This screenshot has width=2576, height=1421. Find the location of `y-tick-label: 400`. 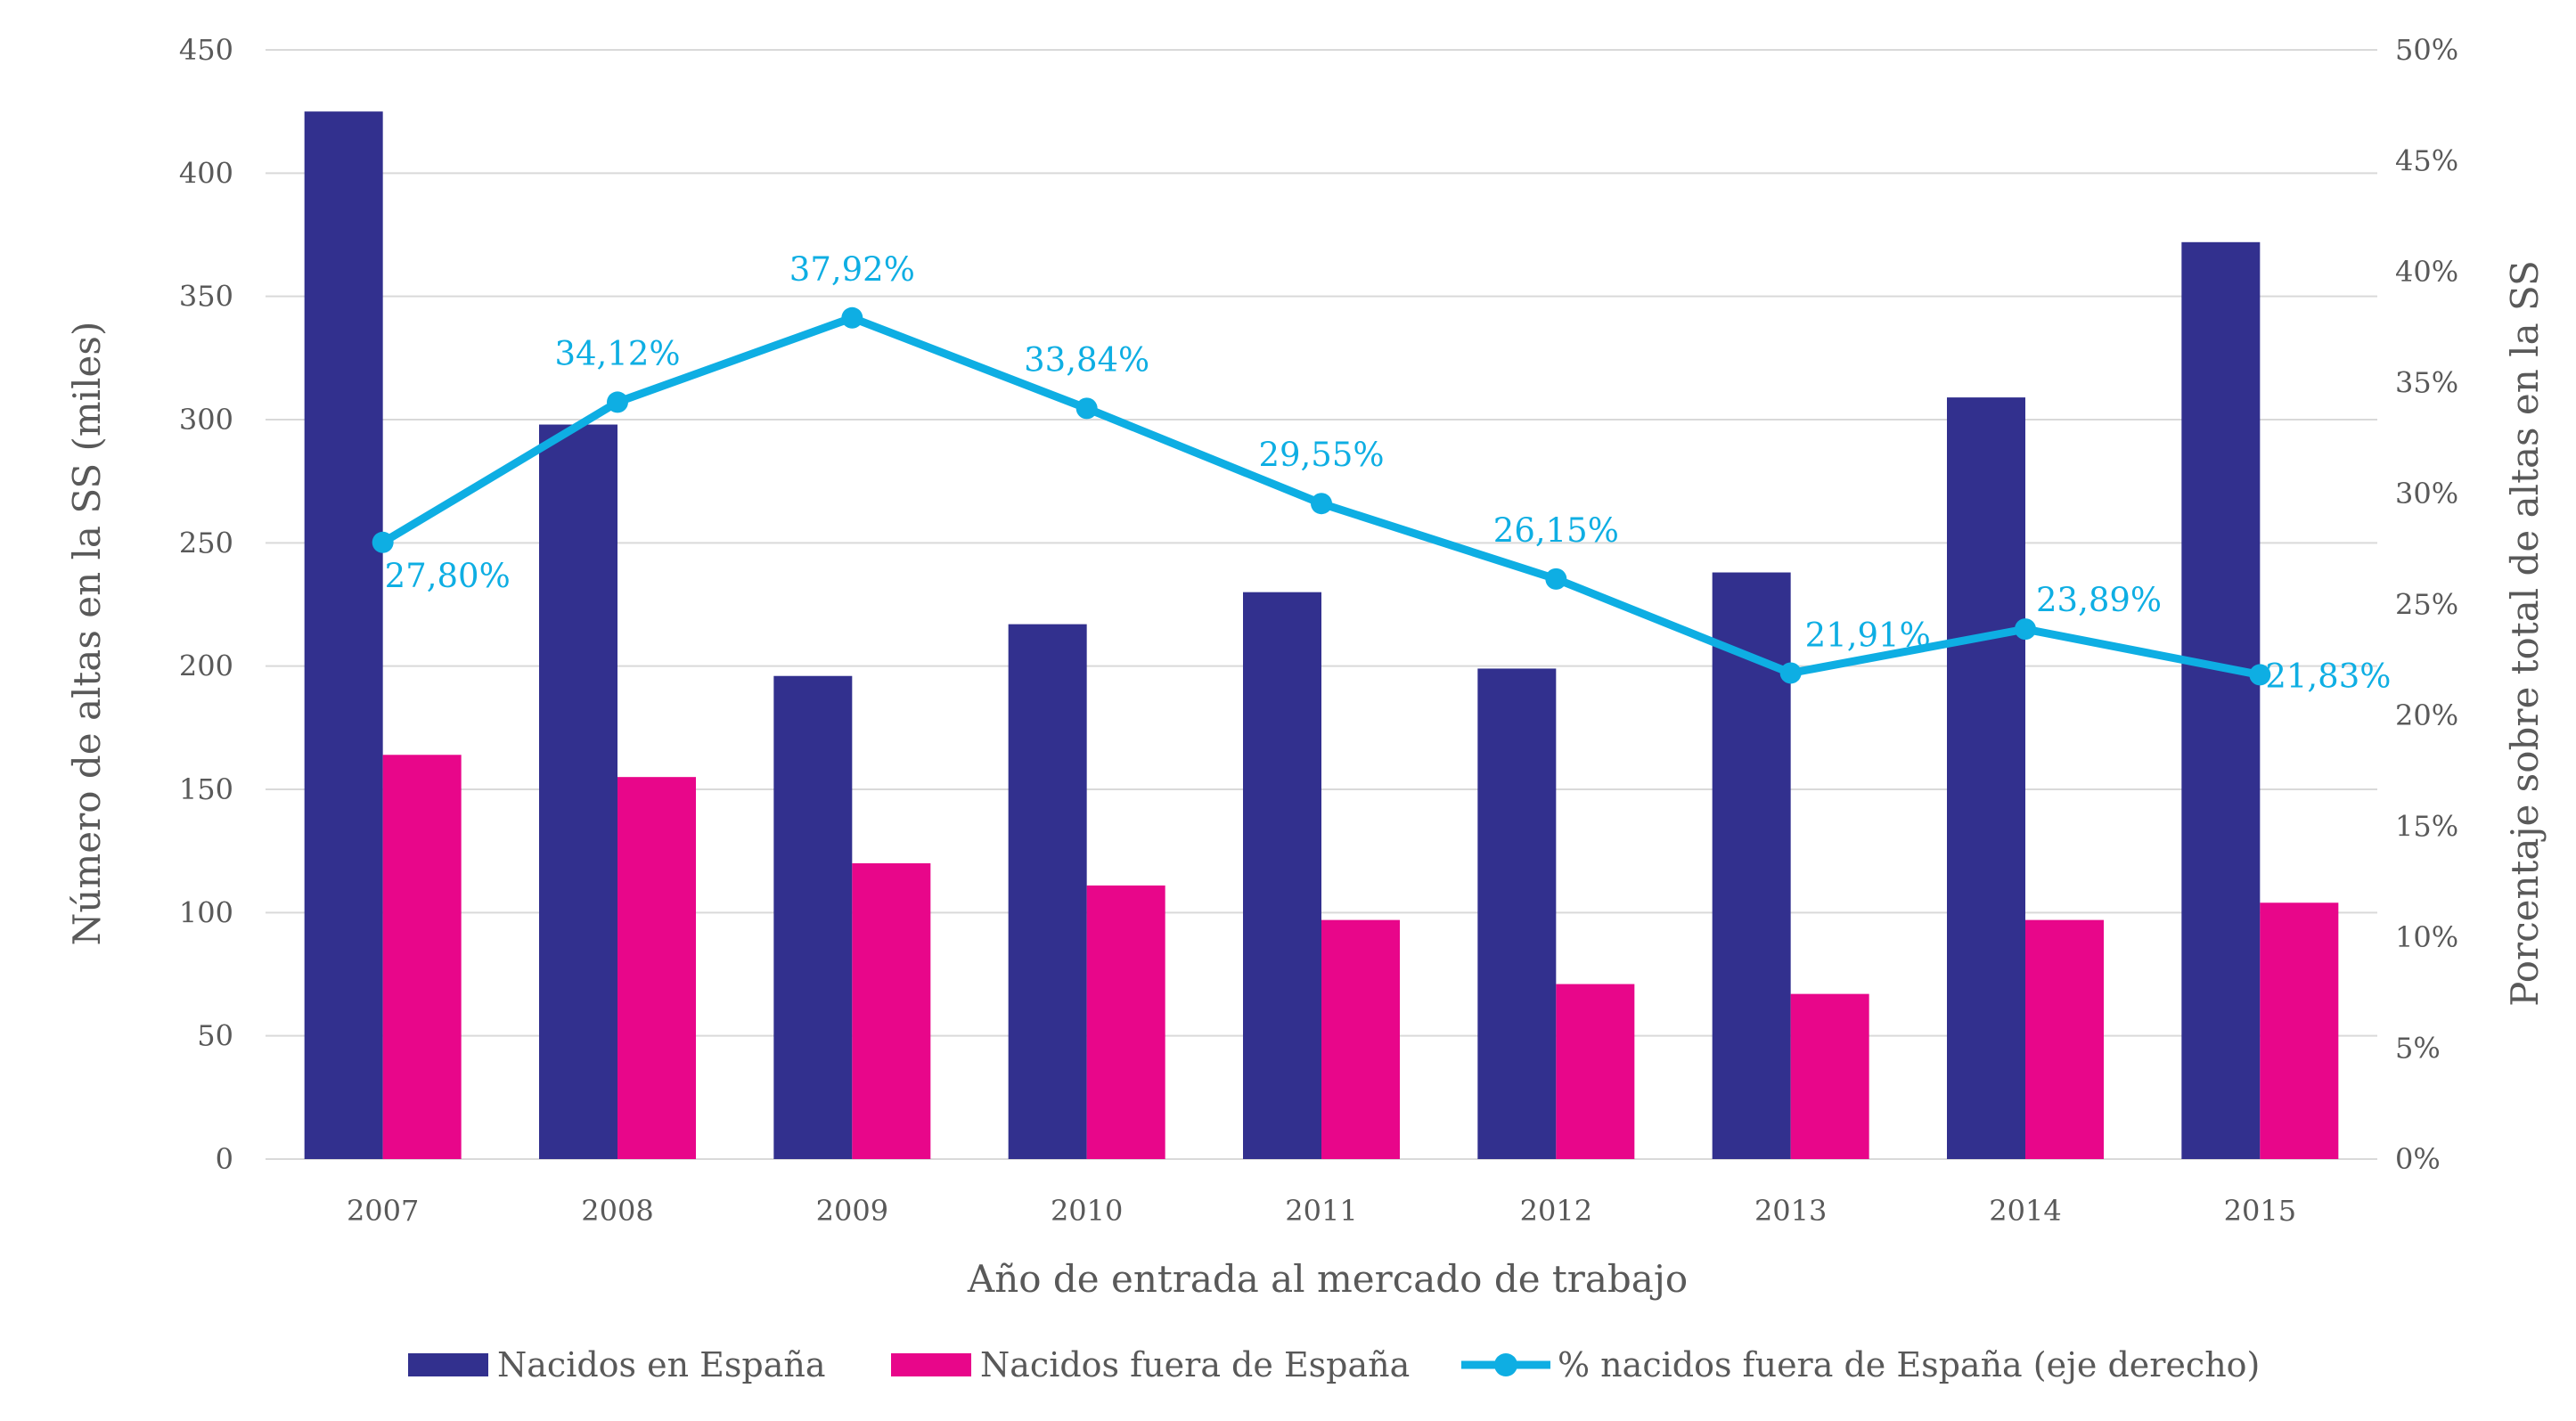

y-tick-label: 400 is located at coordinates (206, 173).